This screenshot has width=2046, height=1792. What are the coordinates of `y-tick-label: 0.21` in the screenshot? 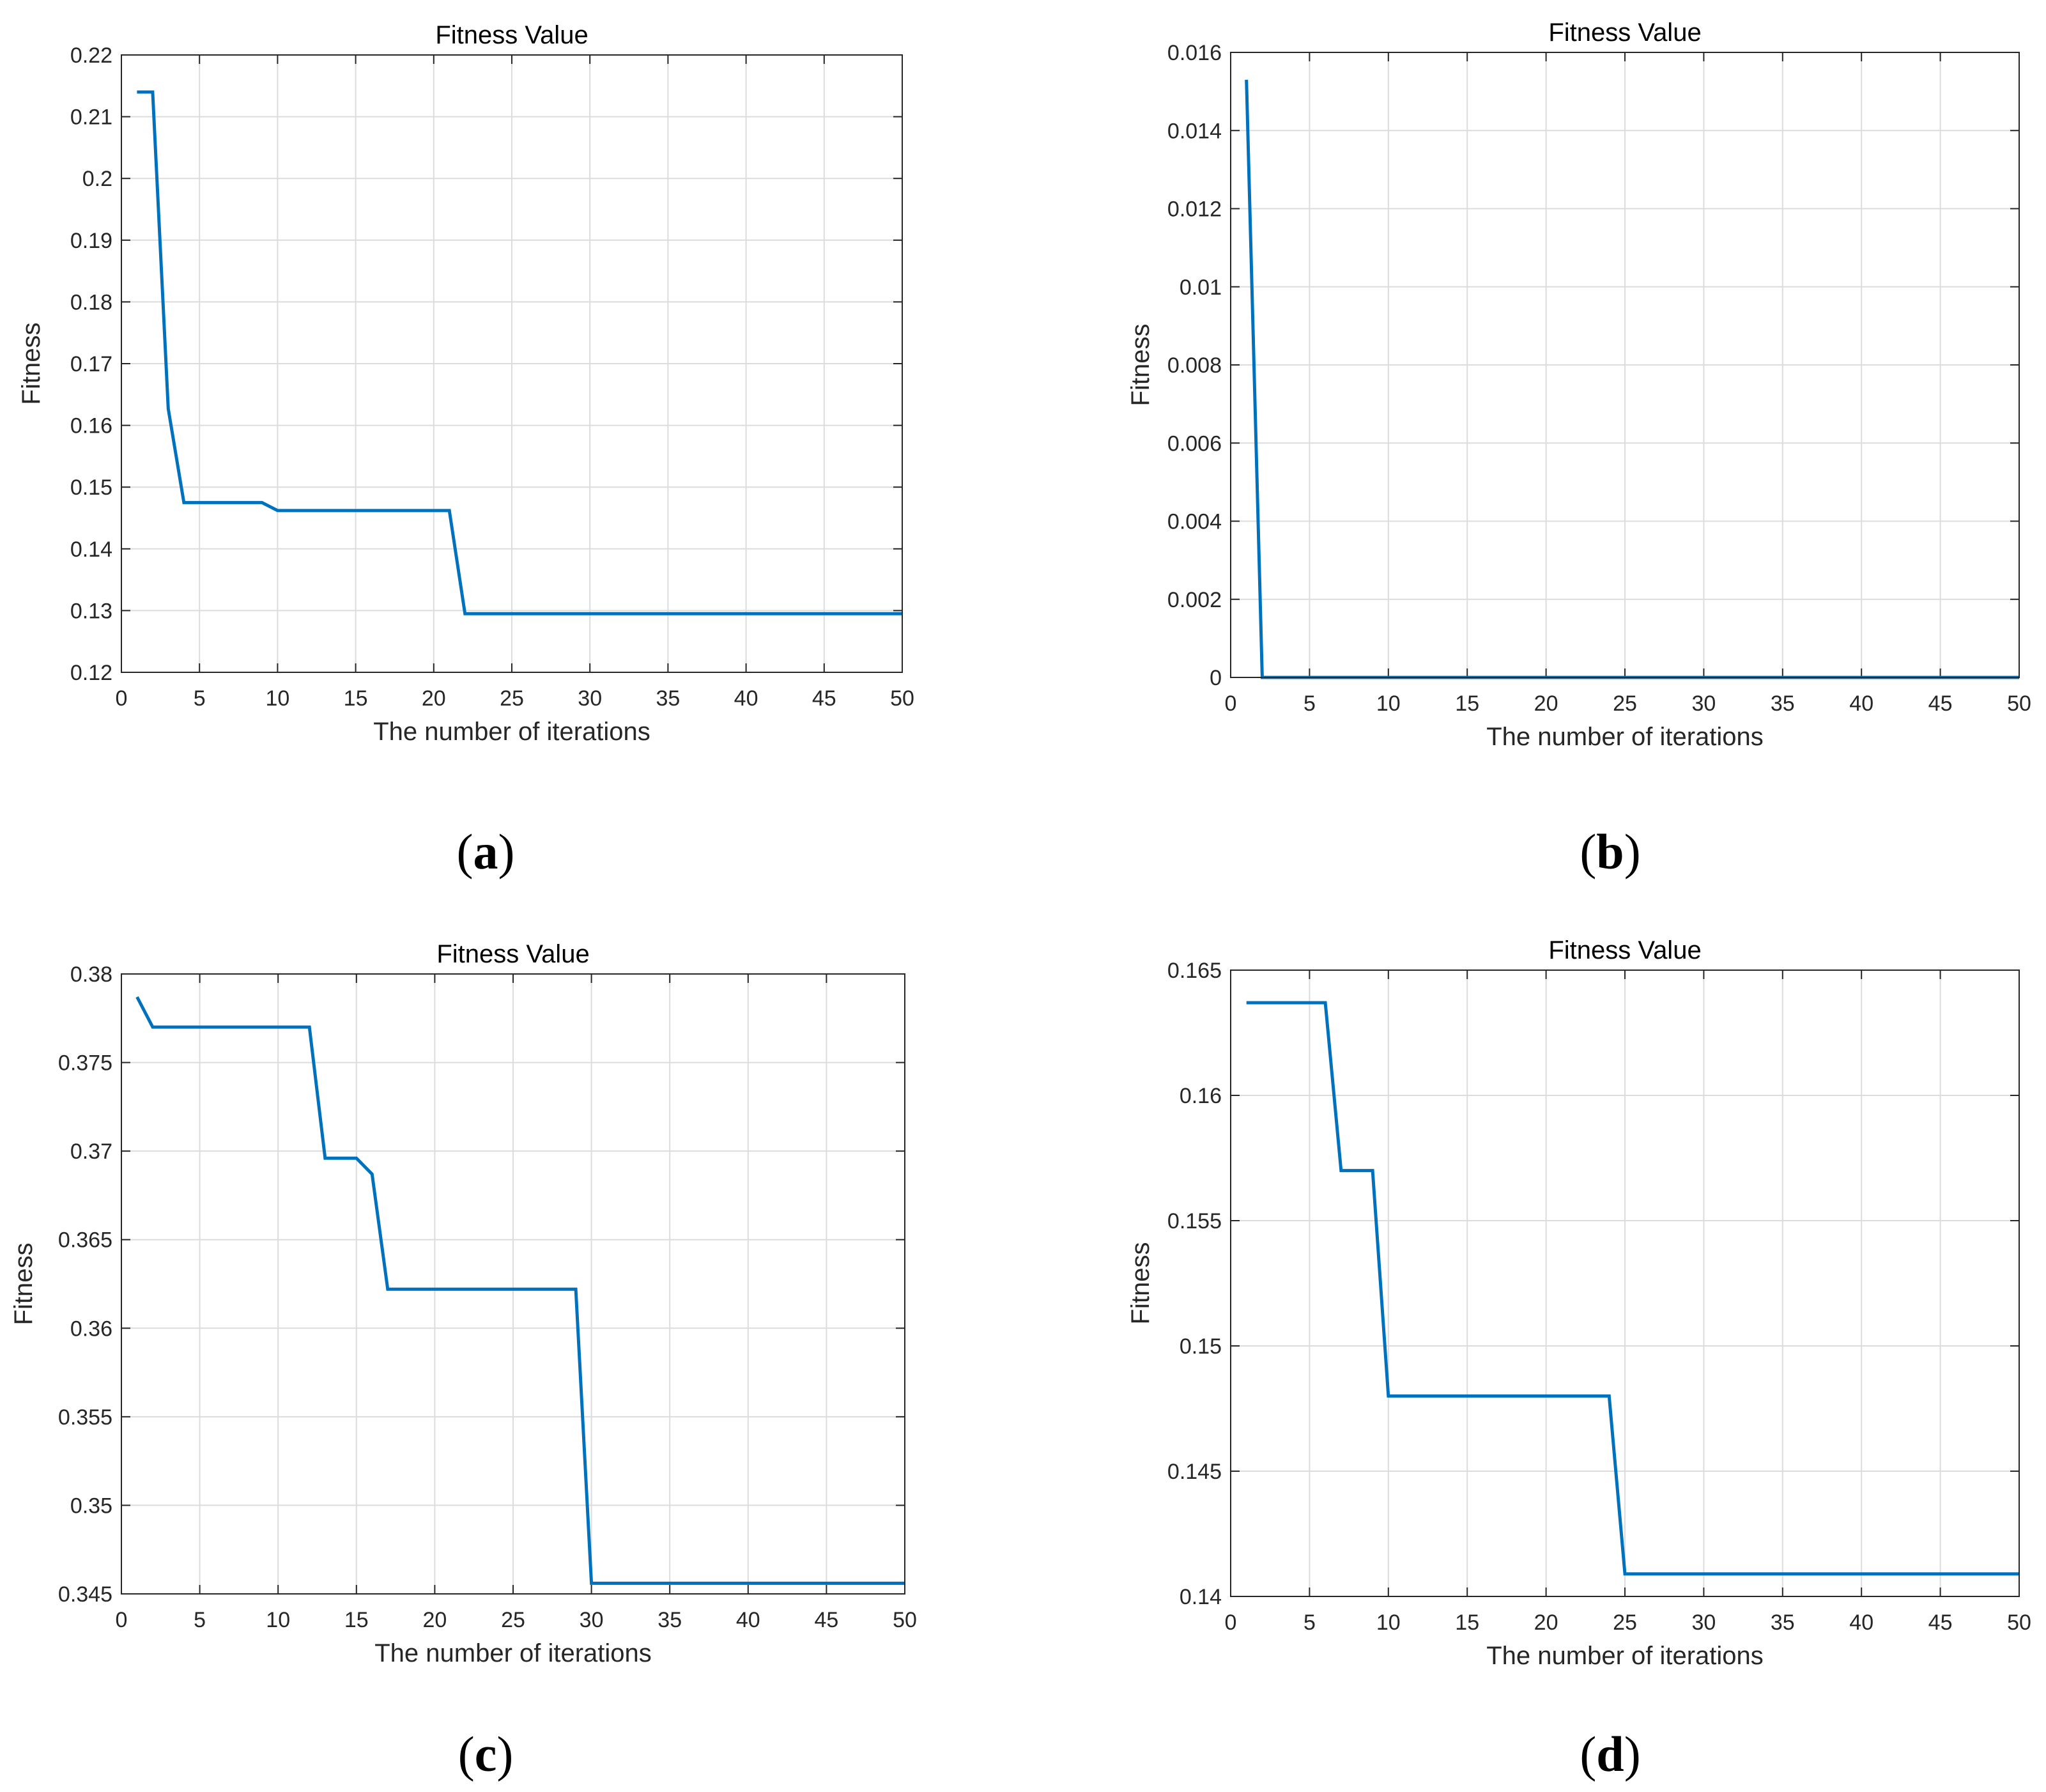 It's located at (91, 117).